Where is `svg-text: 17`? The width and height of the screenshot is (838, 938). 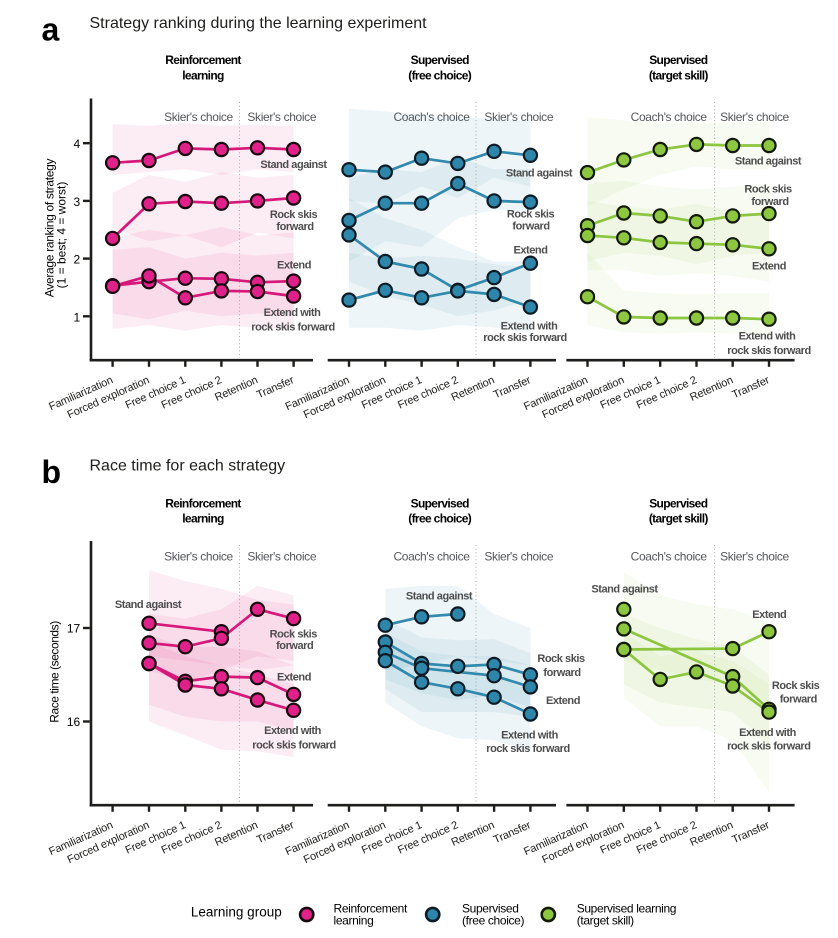 svg-text: 17 is located at coordinates (74, 629).